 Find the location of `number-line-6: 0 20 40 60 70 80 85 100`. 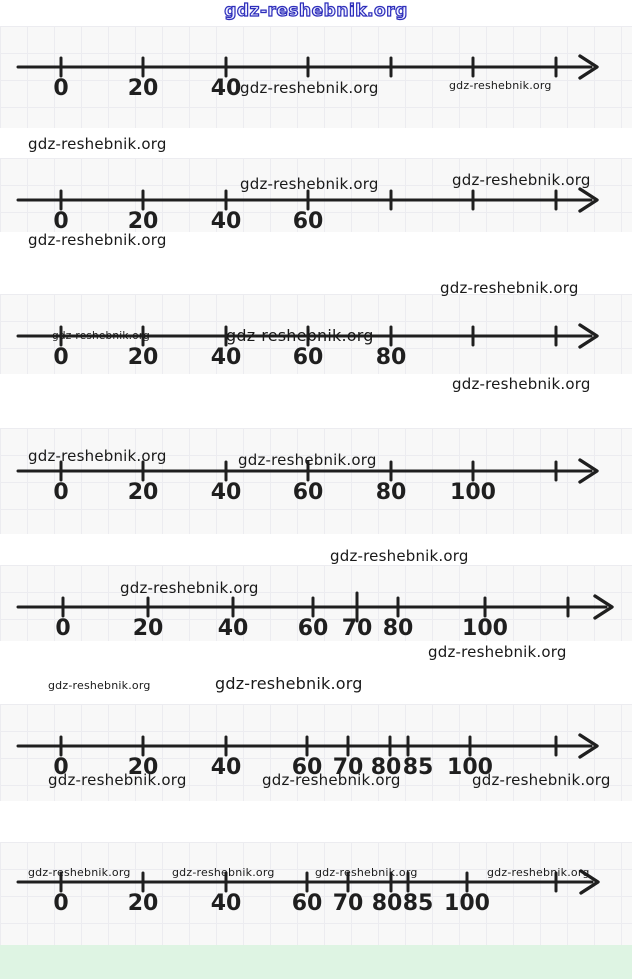

number-line-6: 0 20 40 60 70 80 85 100 is located at coordinates (307, 756).